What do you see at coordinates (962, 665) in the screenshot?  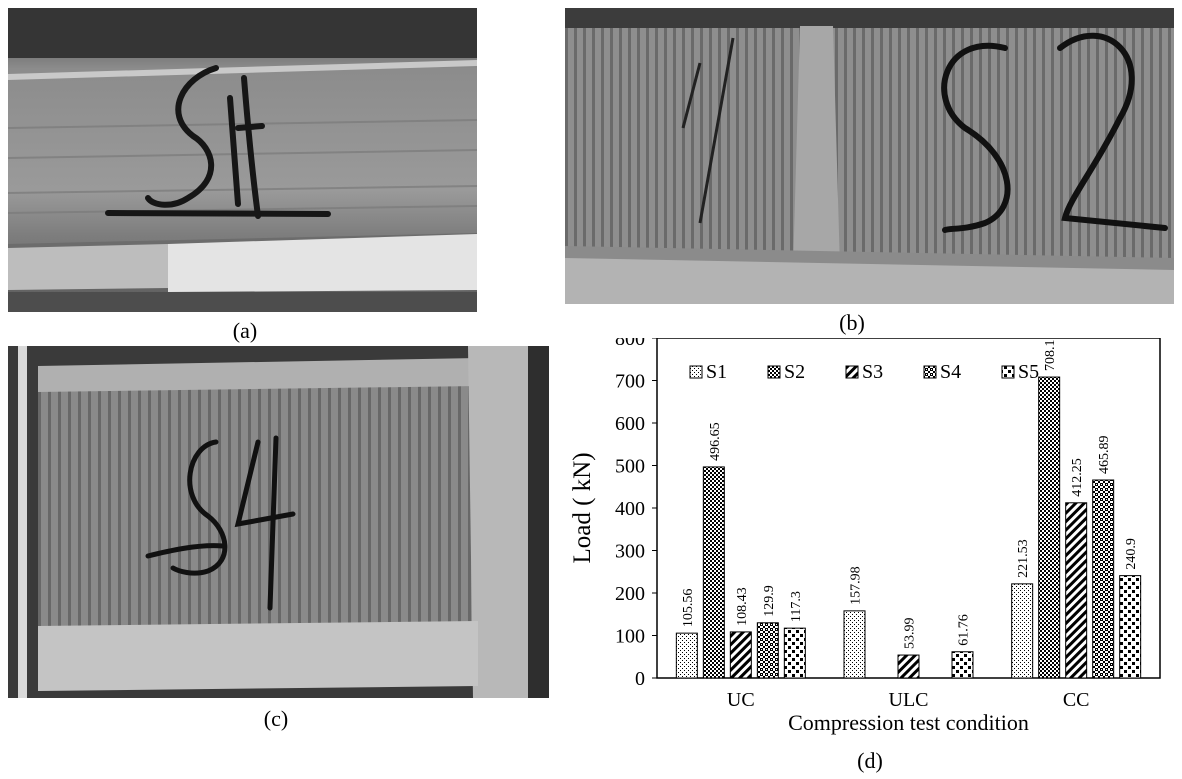 I see `bar-s5-ulc` at bounding box center [962, 665].